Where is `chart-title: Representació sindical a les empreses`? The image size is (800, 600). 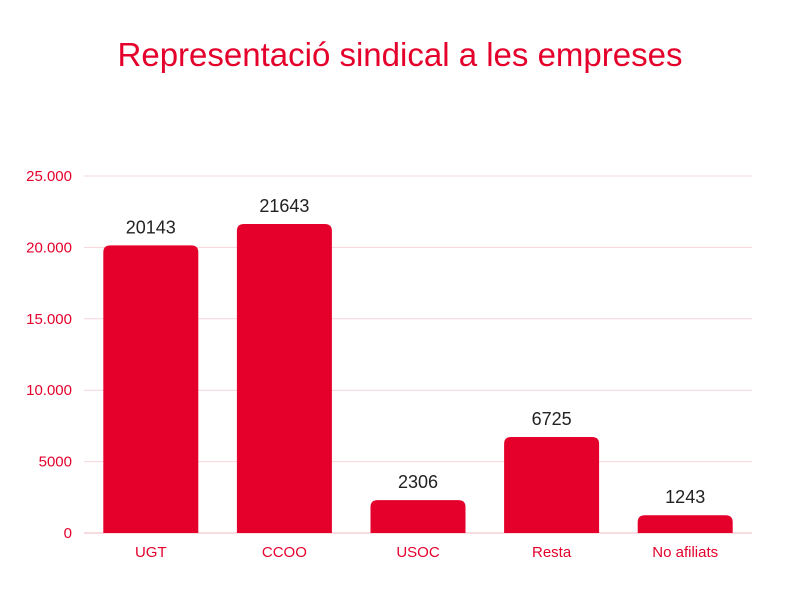
chart-title: Representació sindical a les empreses is located at coordinates (400, 54).